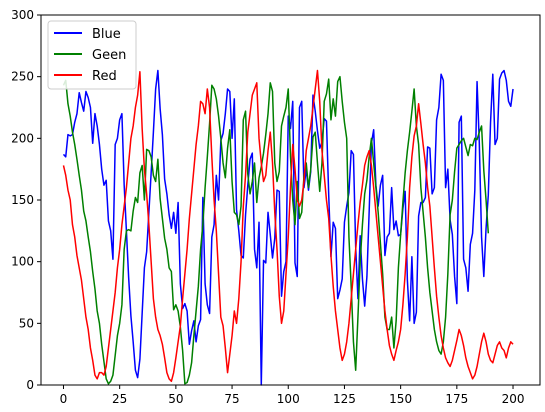 The width and height of the screenshot is (545, 412). What do you see at coordinates (64, 399) in the screenshot?
I see `x-tick-label: 0` at bounding box center [64, 399].